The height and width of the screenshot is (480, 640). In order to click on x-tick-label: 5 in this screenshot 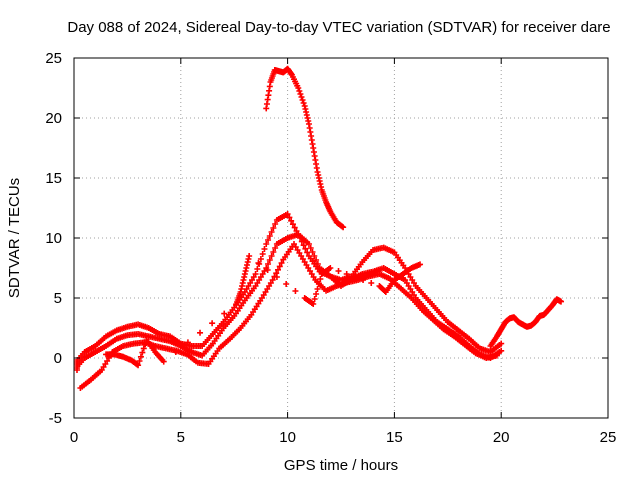, I will do `click(181, 437)`.